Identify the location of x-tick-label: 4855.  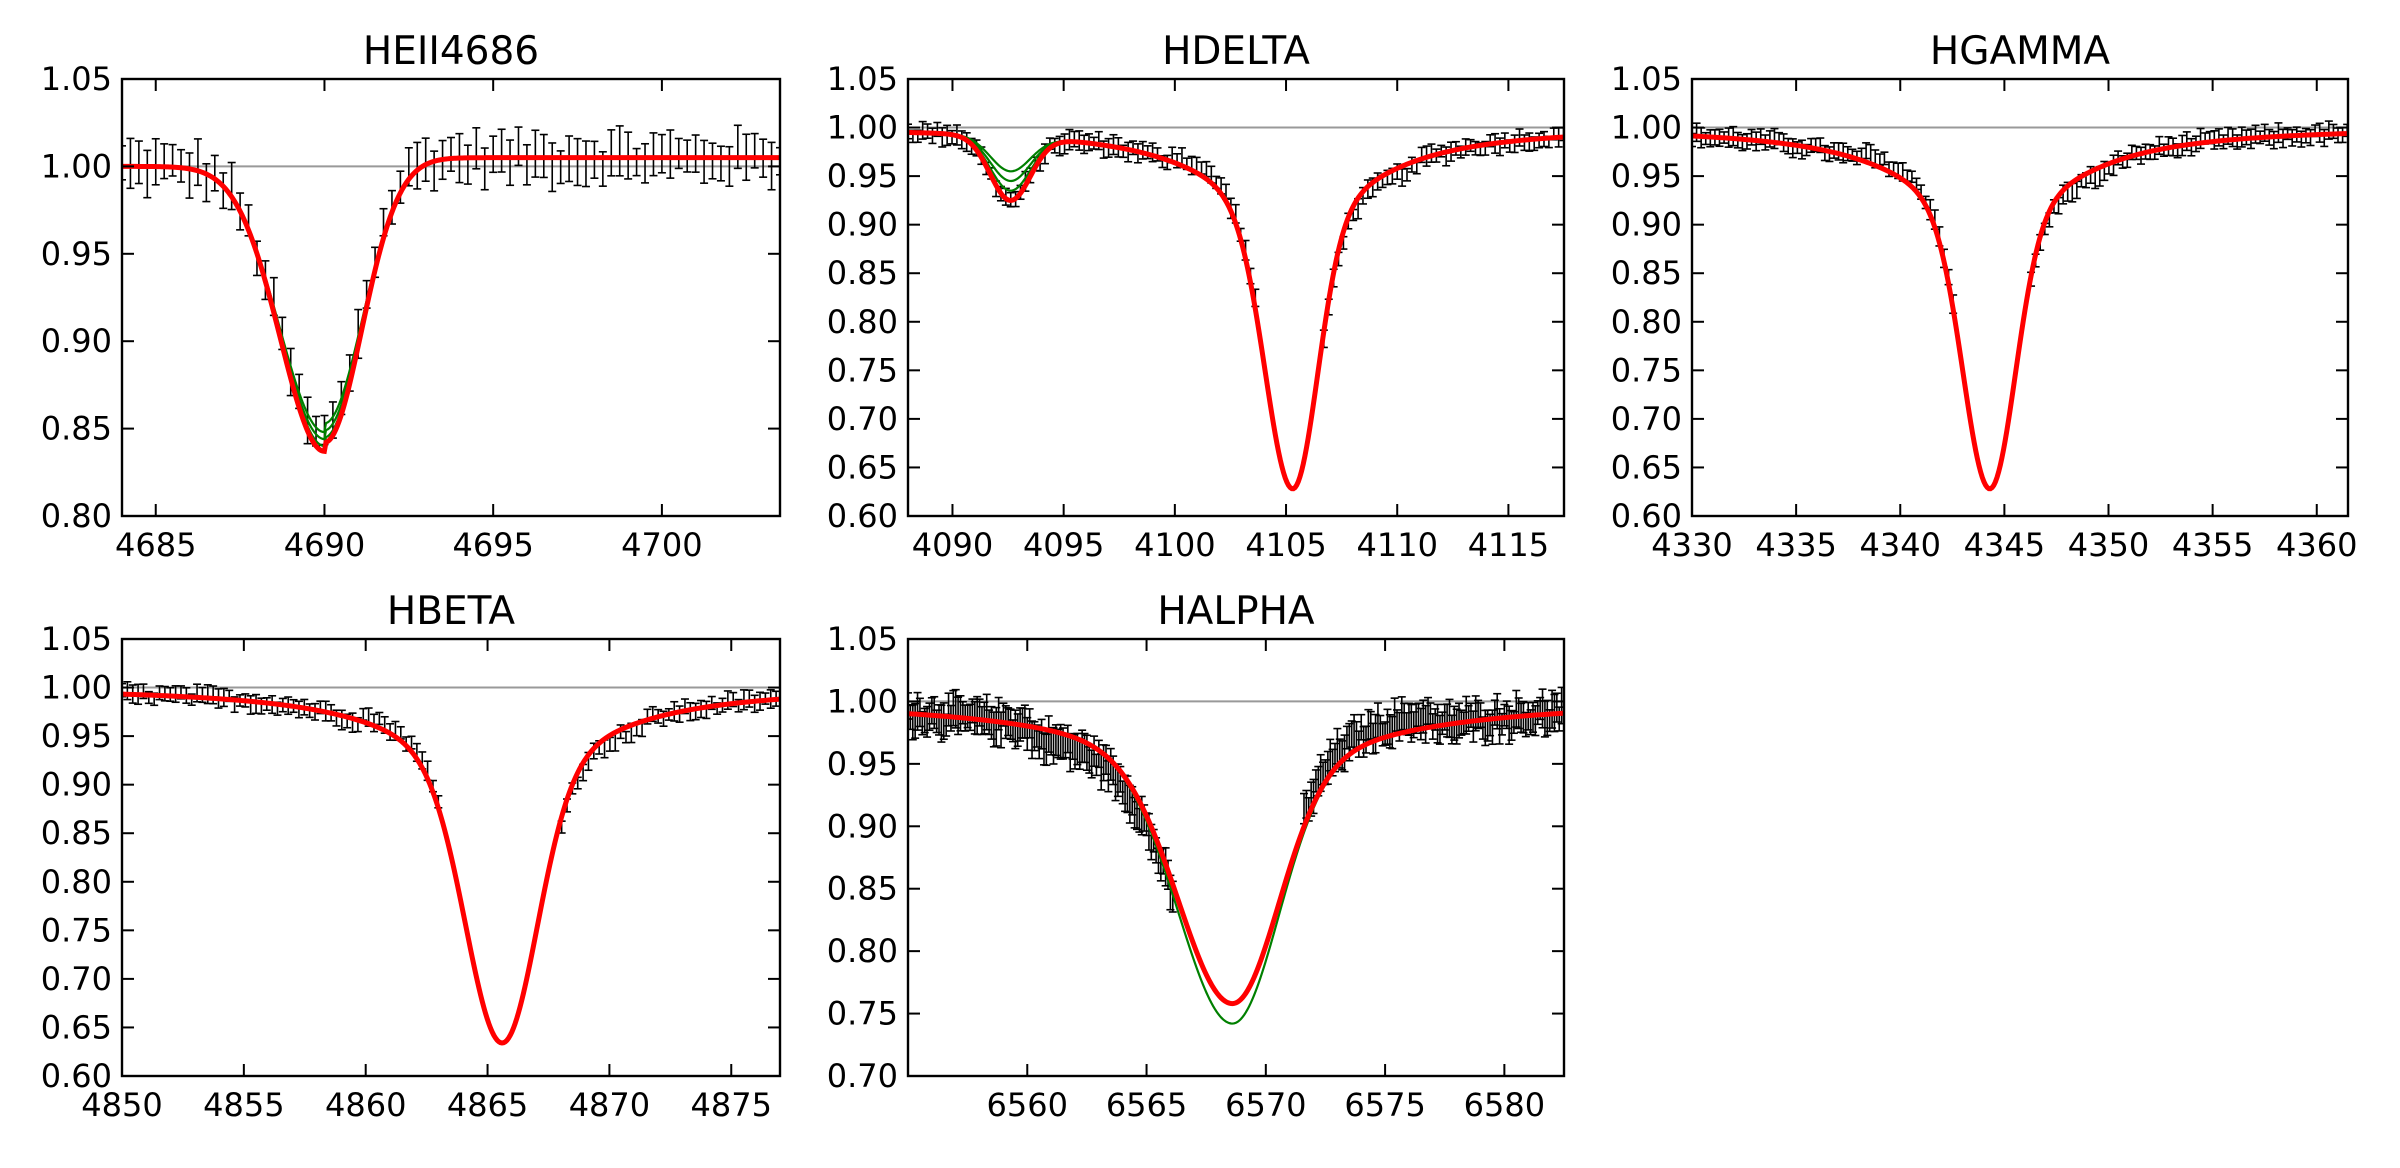
(243, 1105).